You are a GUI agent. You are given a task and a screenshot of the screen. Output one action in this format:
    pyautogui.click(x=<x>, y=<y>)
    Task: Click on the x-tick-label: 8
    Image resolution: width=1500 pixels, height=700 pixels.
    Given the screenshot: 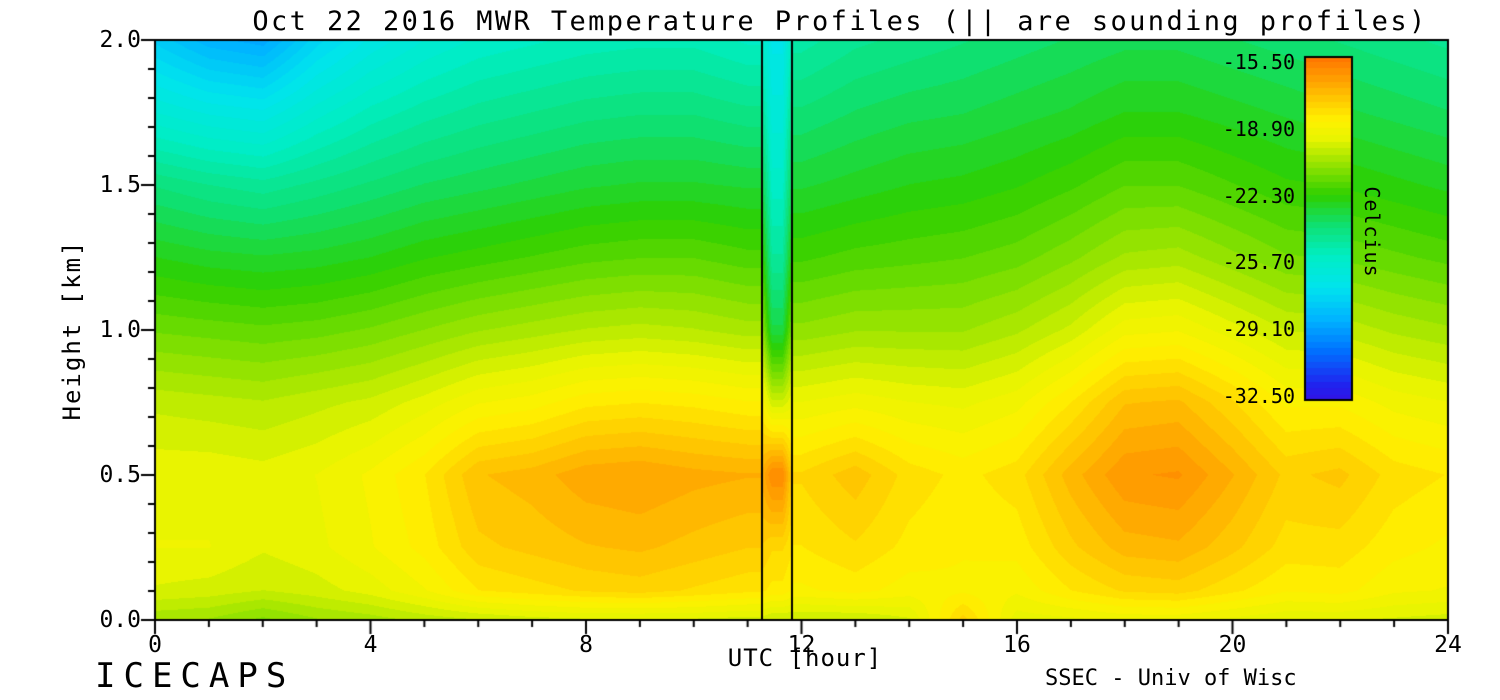 What is the action you would take?
    pyautogui.click(x=586, y=645)
    